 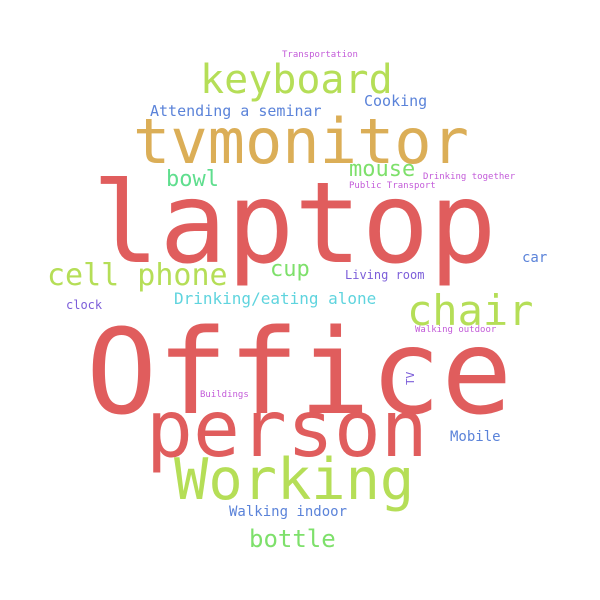 What do you see at coordinates (469, 177) in the screenshot?
I see `word-drinking-together: Drinking together` at bounding box center [469, 177].